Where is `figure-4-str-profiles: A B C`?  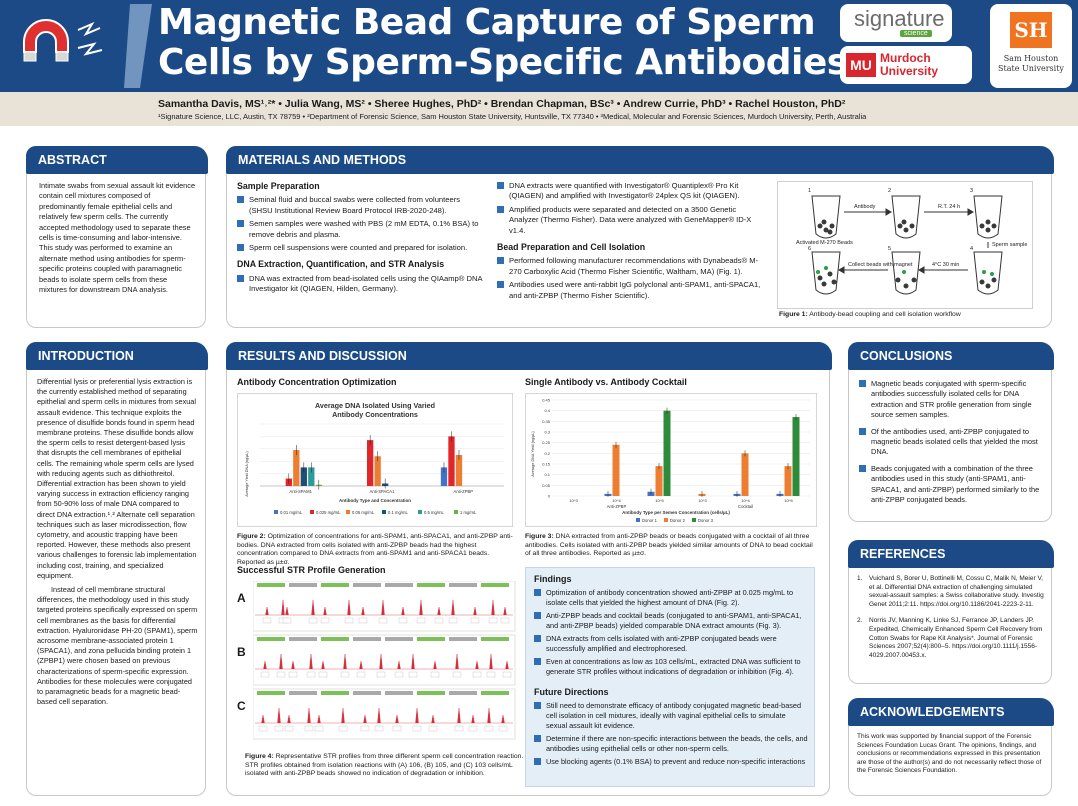
figure-4-str-profiles: A B C is located at coordinates (377, 666).